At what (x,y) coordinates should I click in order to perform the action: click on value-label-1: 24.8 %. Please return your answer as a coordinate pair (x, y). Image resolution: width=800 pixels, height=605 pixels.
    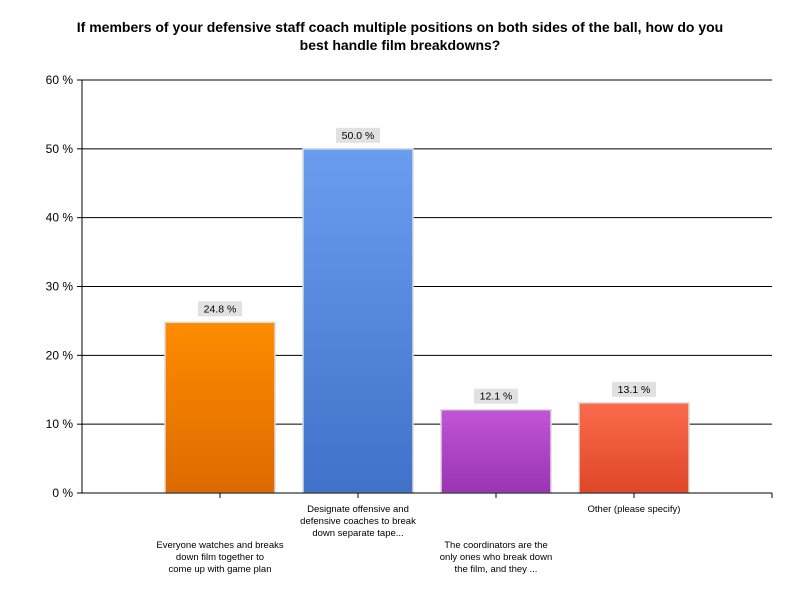
    Looking at the image, I should click on (220, 309).